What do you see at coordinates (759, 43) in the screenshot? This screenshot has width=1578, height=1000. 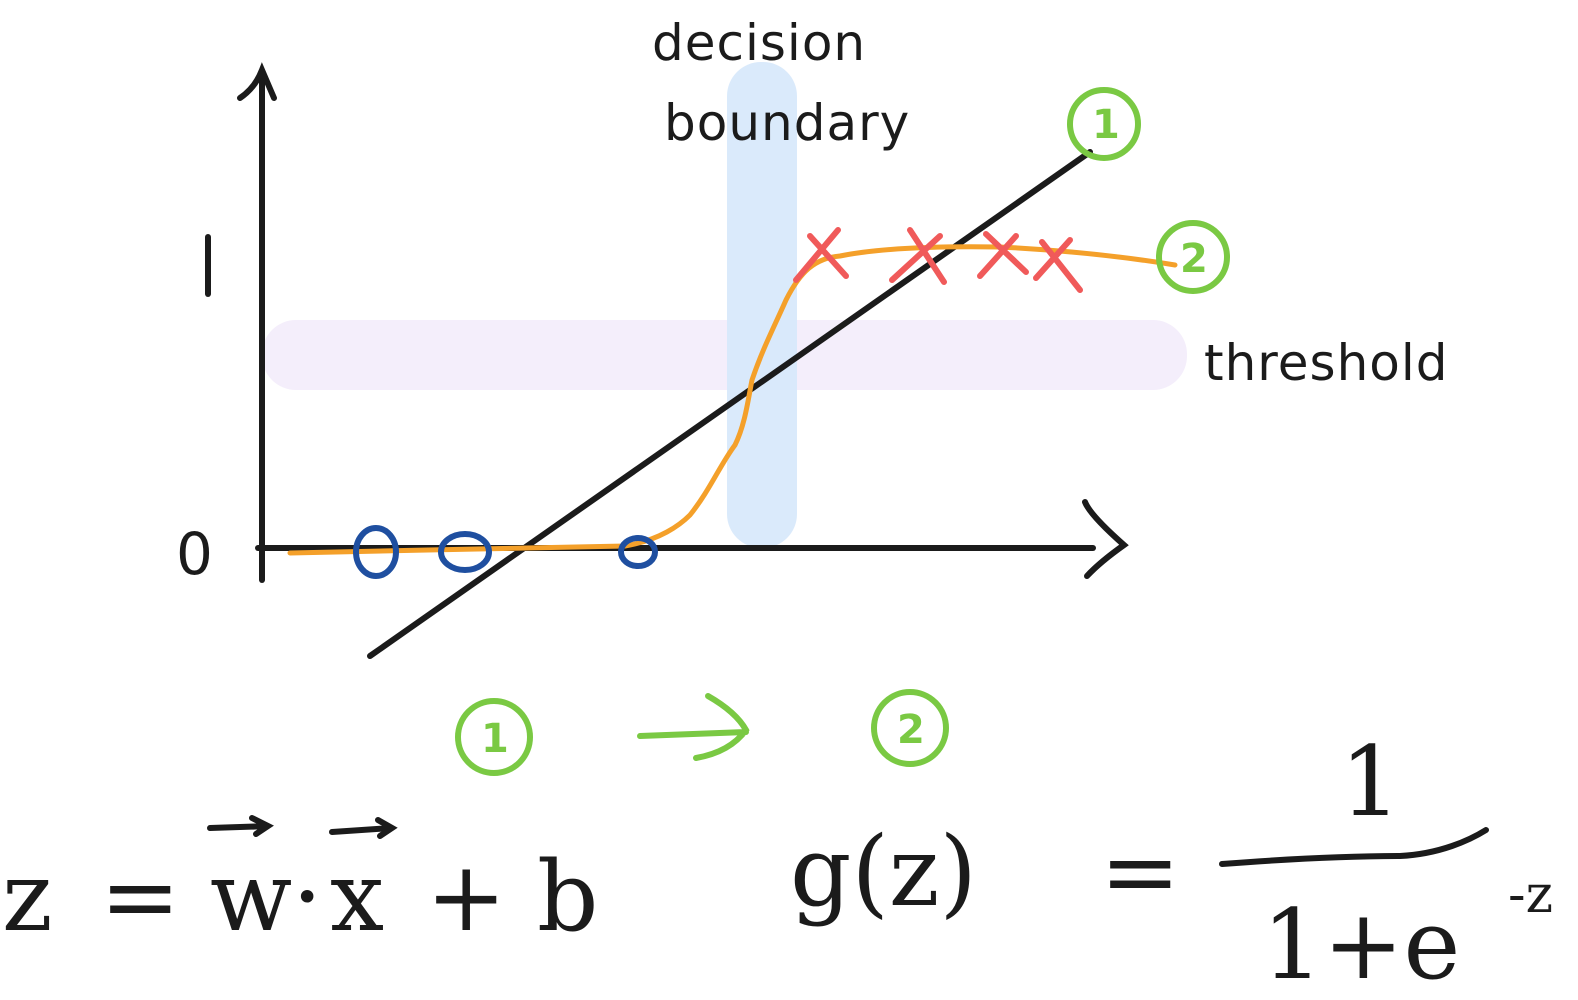 I see `decision-label-line1: decision` at bounding box center [759, 43].